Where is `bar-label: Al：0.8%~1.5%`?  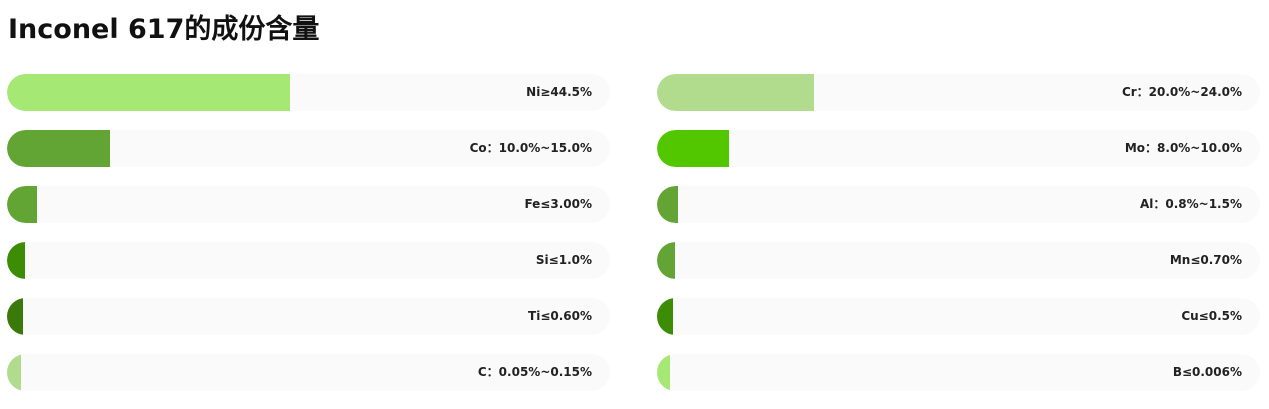
bar-label: Al：0.8%~1.5% is located at coordinates (1190, 204).